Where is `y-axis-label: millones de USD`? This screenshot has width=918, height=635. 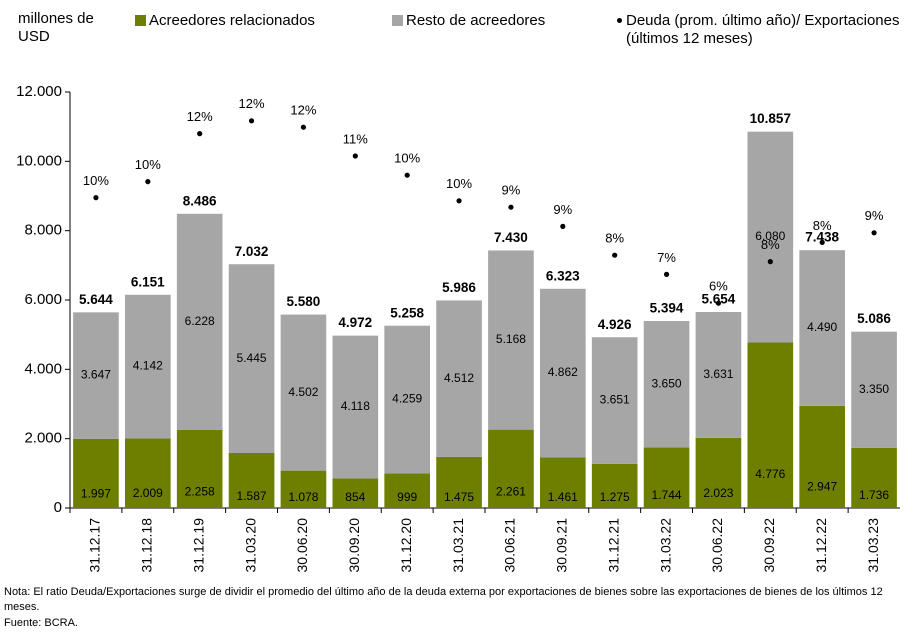
y-axis-label: millones de USD is located at coordinates (56, 27).